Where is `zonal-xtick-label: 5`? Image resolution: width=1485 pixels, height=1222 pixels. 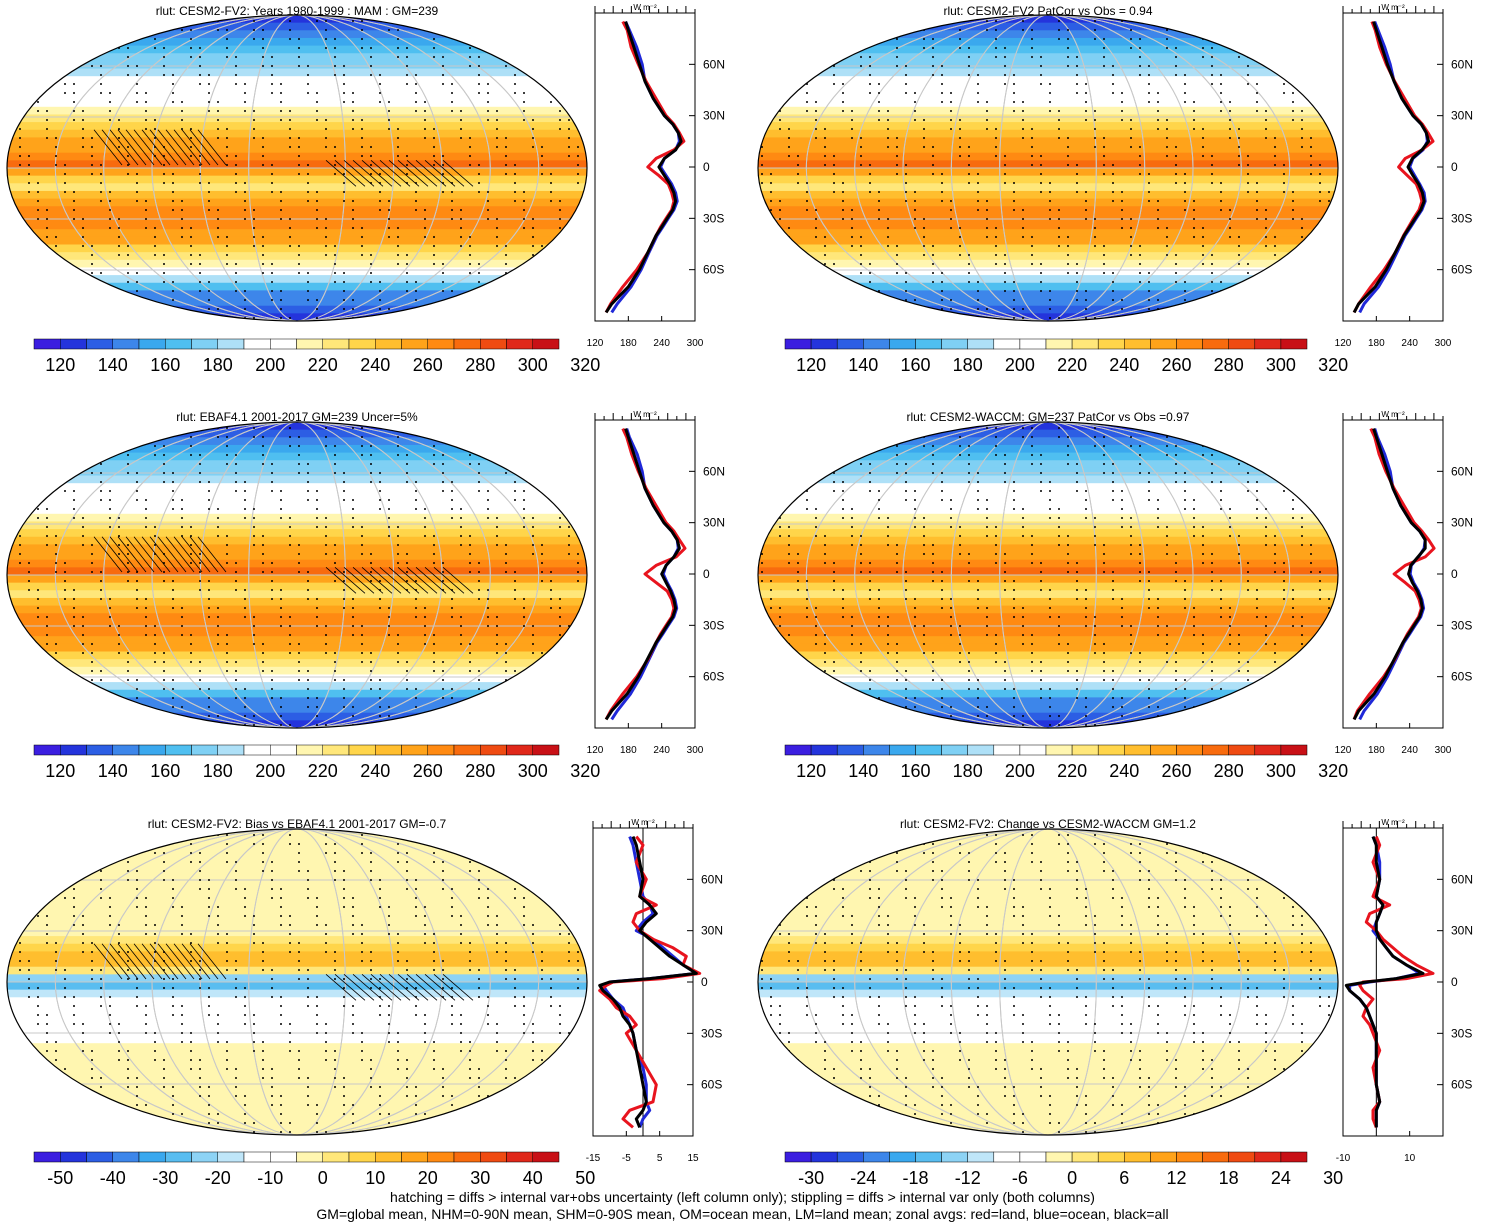 zonal-xtick-label: 5 is located at coordinates (660, 1158).